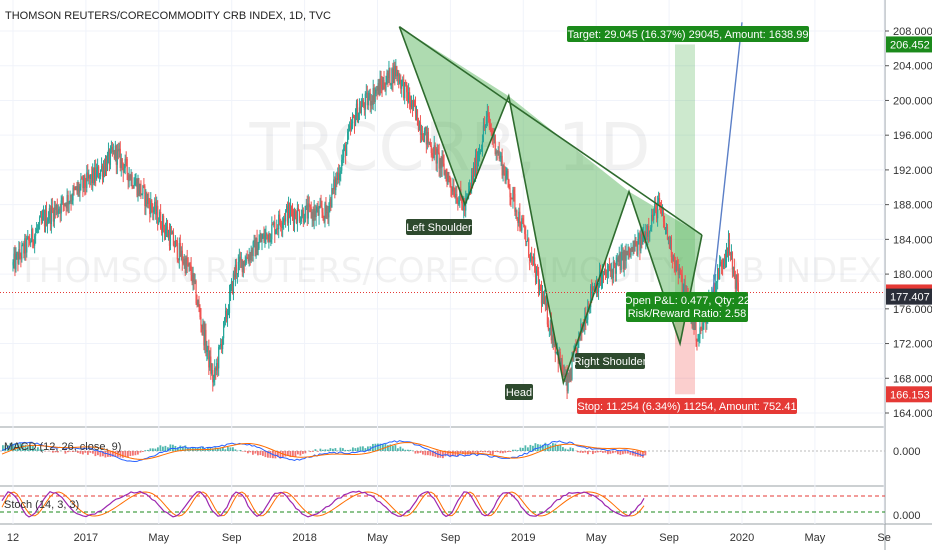 This screenshot has width=932, height=550. I want to click on y-tick-label: 168.000, so click(912, 379).